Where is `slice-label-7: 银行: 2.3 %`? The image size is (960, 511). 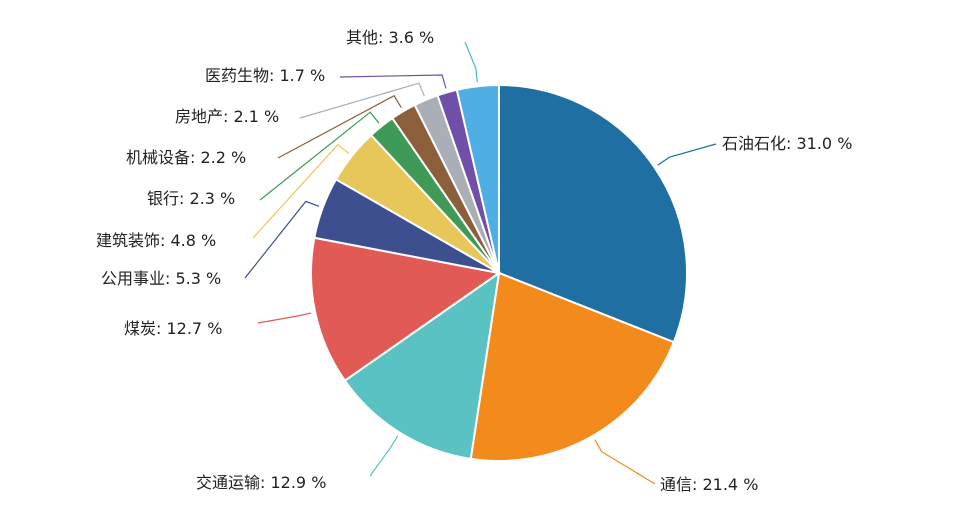
slice-label-7: 银行: 2.3 % is located at coordinates (191, 198).